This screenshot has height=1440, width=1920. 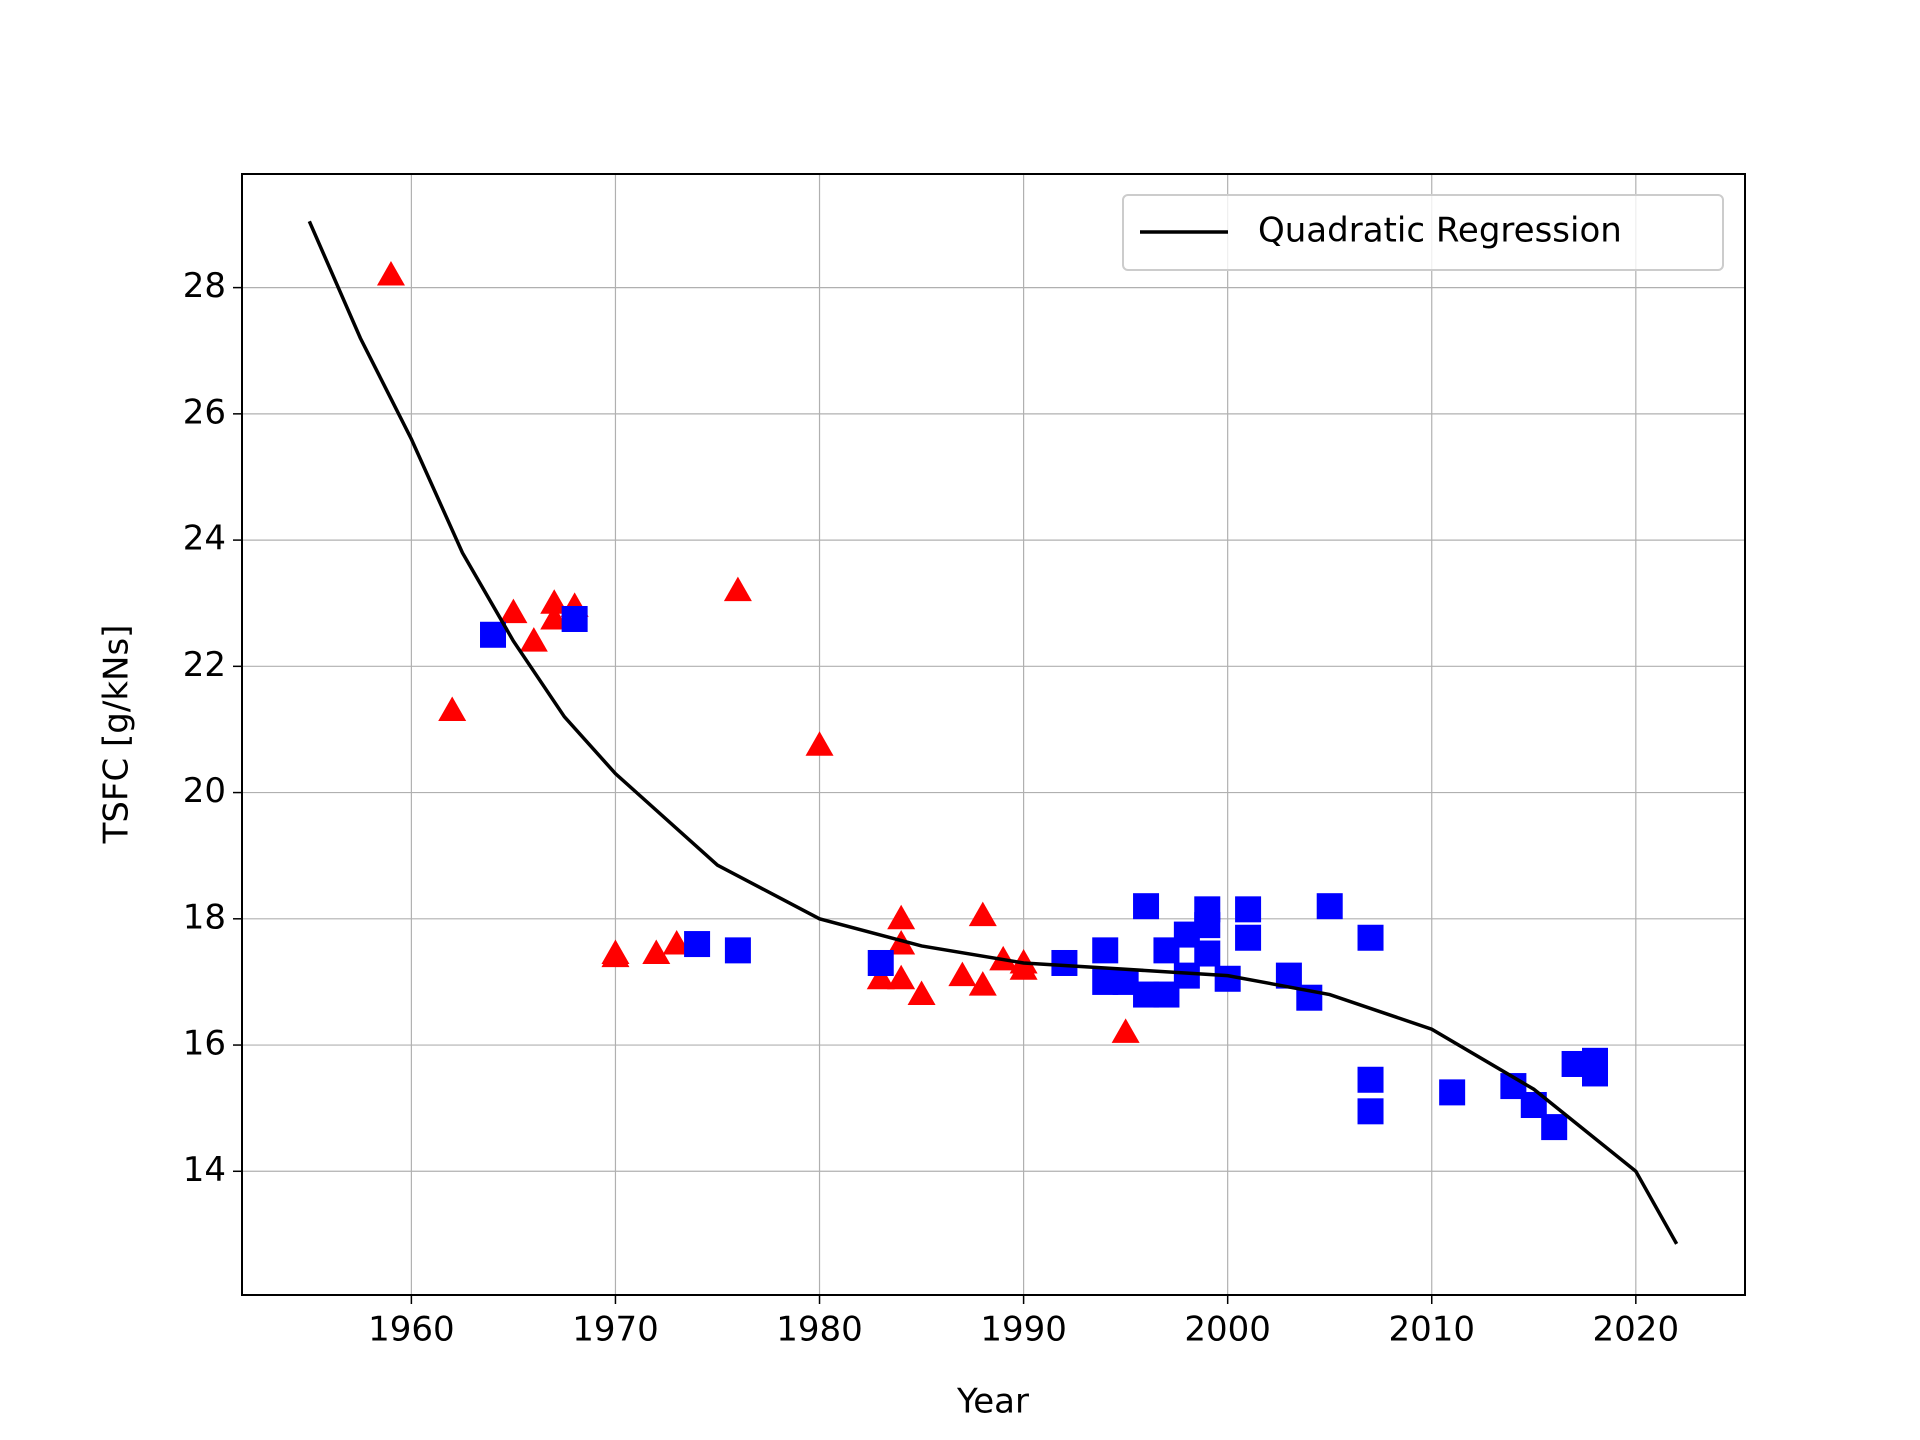 I want to click on y-tick-label: 16, so click(x=204, y=1044).